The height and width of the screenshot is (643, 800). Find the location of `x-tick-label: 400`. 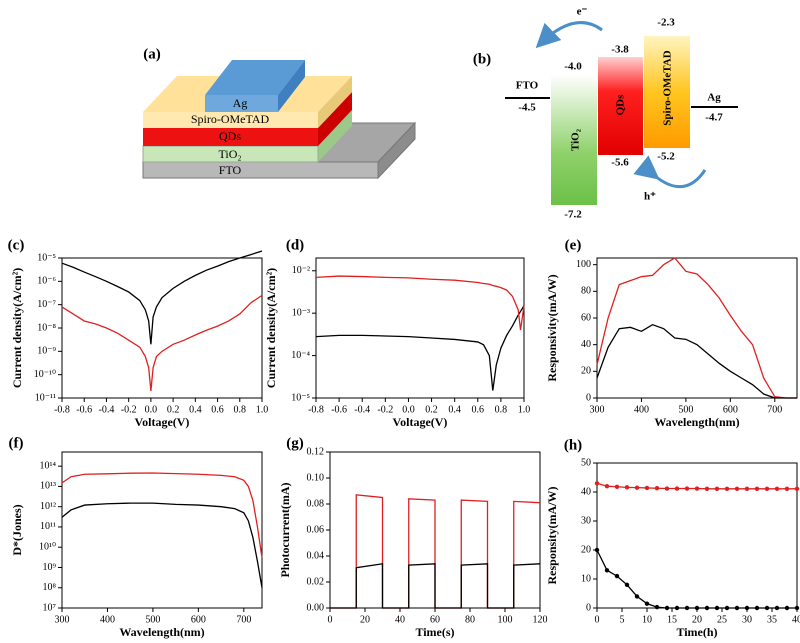

x-tick-label: 400 is located at coordinates (107, 619).